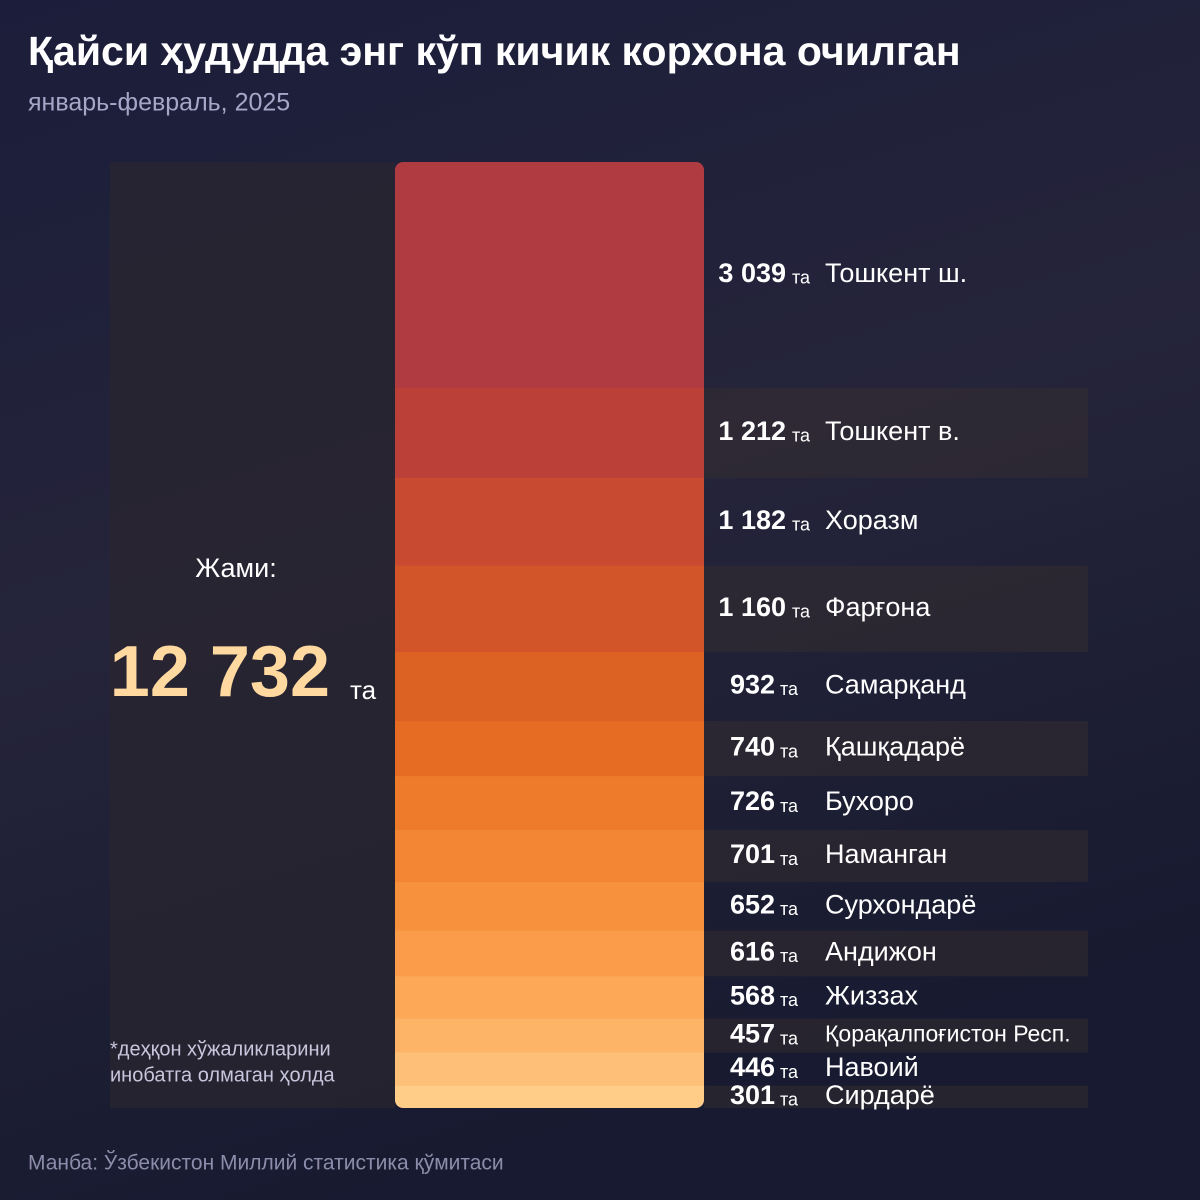 This screenshot has height=1200, width=1200. I want to click on value-label: 740, so click(752, 747).